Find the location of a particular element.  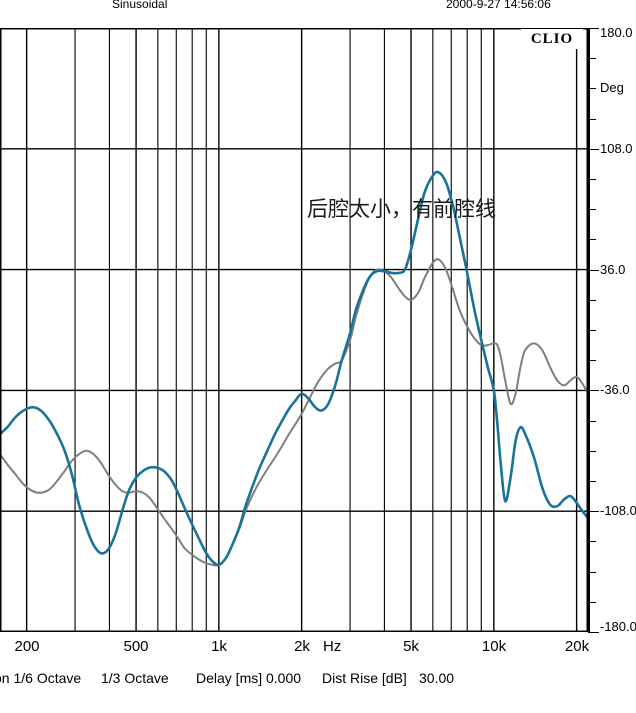

status-octave: 1/3 Octave is located at coordinates (135, 678).